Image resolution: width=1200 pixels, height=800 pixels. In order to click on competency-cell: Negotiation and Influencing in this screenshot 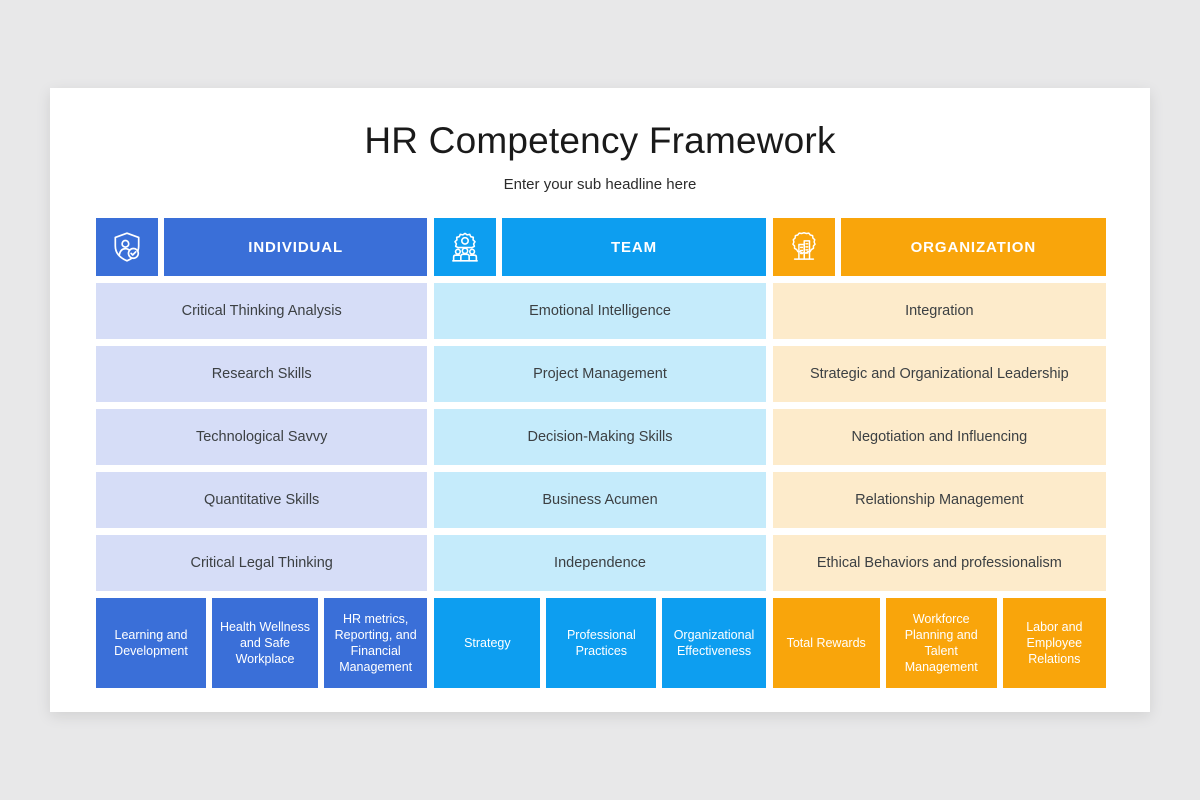, I will do `click(939, 437)`.